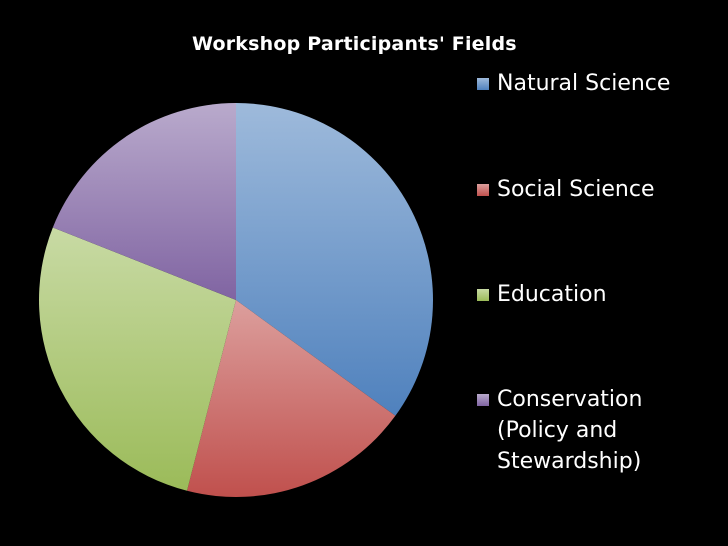 The height and width of the screenshot is (546, 728). I want to click on legend-item: Natural Science, so click(587, 83).